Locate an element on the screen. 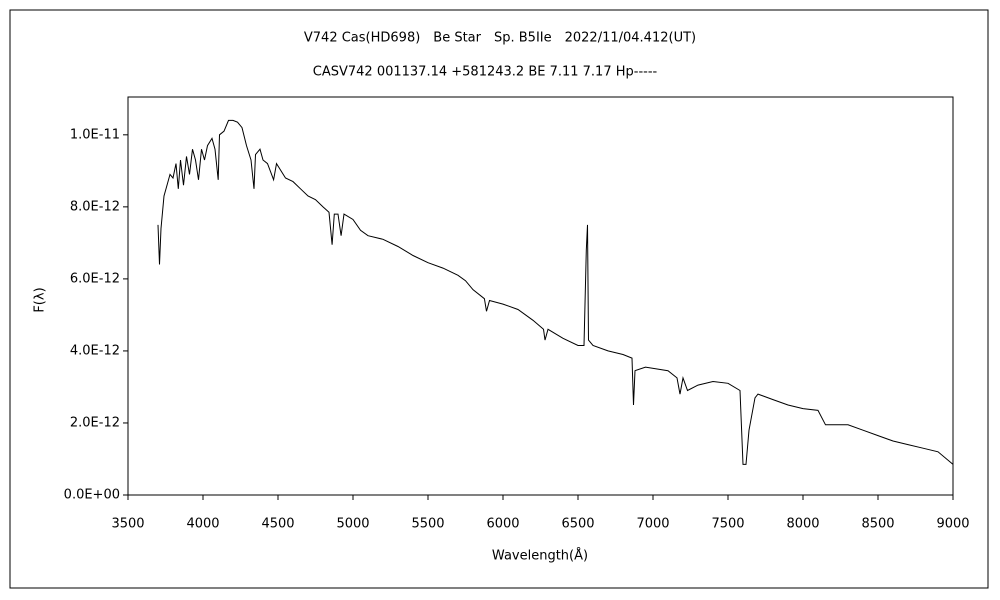 The width and height of the screenshot is (1000, 600). y-tick-label: 2.0E-12 is located at coordinates (95, 422).